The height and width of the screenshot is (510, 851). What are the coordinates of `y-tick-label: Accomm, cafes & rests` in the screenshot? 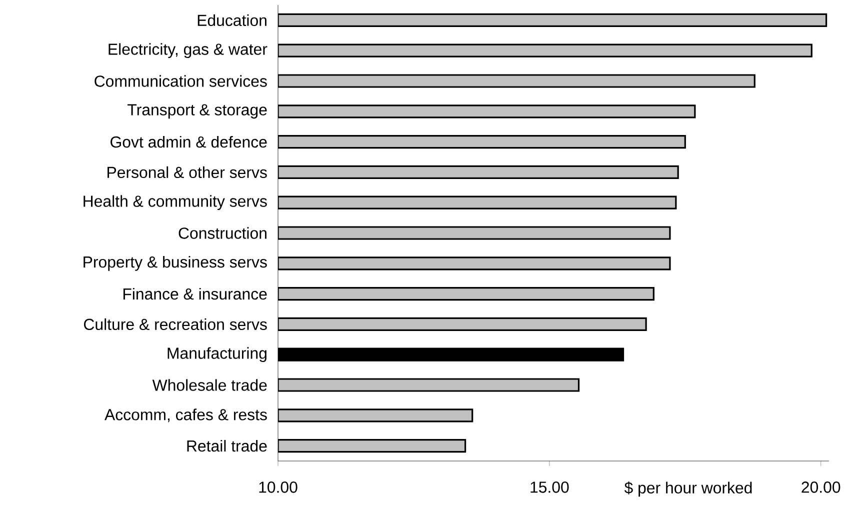 It's located at (185, 415).